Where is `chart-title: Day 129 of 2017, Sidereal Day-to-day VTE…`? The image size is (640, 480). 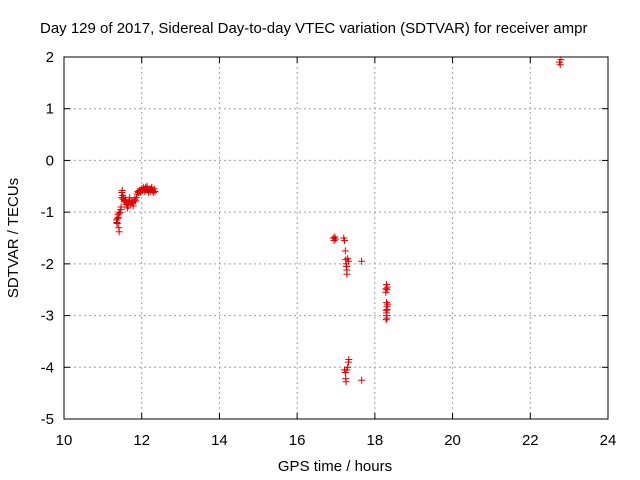
chart-title: Day 129 of 2017, Sidereal Day-to-day VTE… is located at coordinates (313, 28).